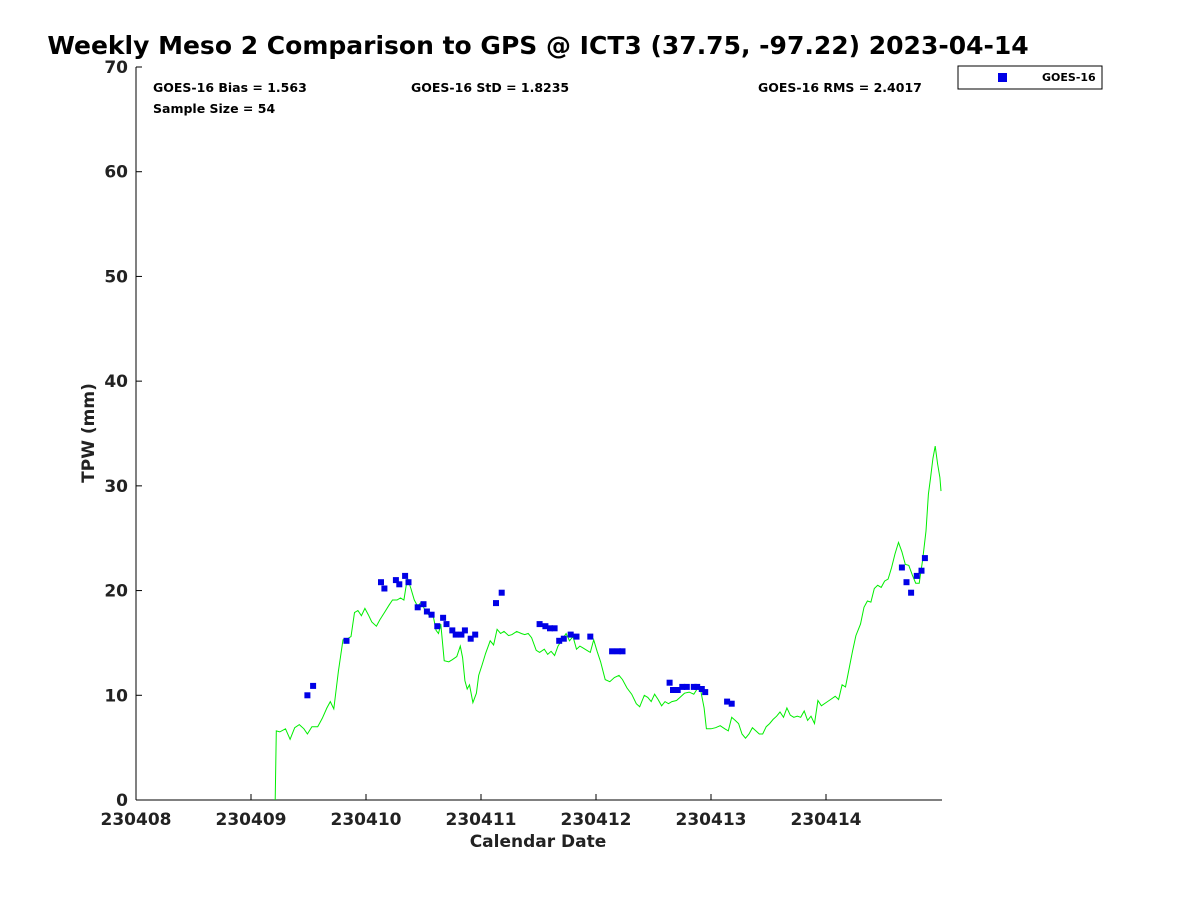 The image size is (1200, 900). What do you see at coordinates (826, 820) in the screenshot?
I see `x-tick-label: 230414` at bounding box center [826, 820].